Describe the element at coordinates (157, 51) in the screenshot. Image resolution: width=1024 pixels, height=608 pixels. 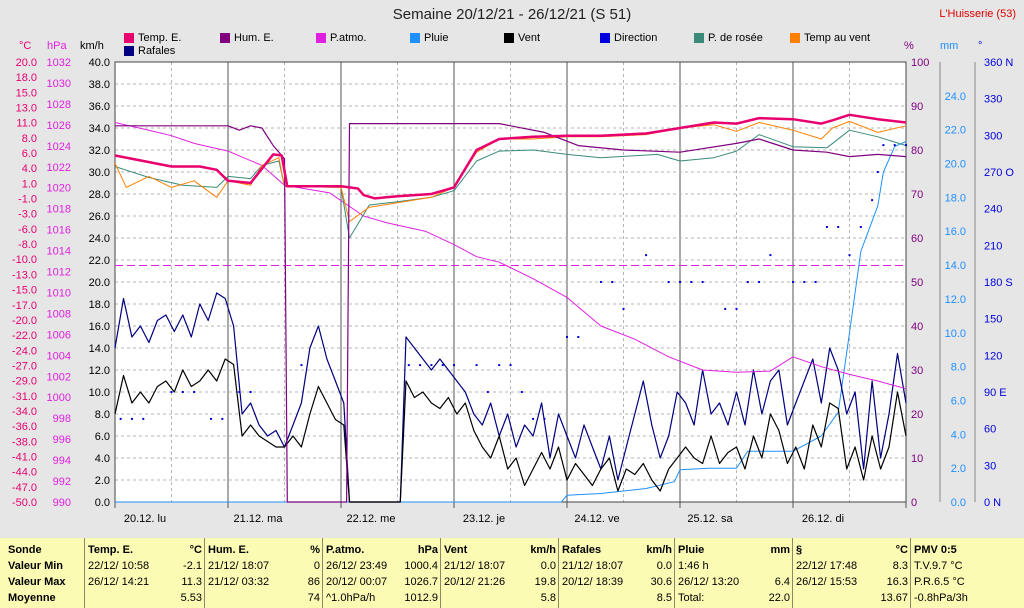
I see `legend-label: Rafales` at that location.